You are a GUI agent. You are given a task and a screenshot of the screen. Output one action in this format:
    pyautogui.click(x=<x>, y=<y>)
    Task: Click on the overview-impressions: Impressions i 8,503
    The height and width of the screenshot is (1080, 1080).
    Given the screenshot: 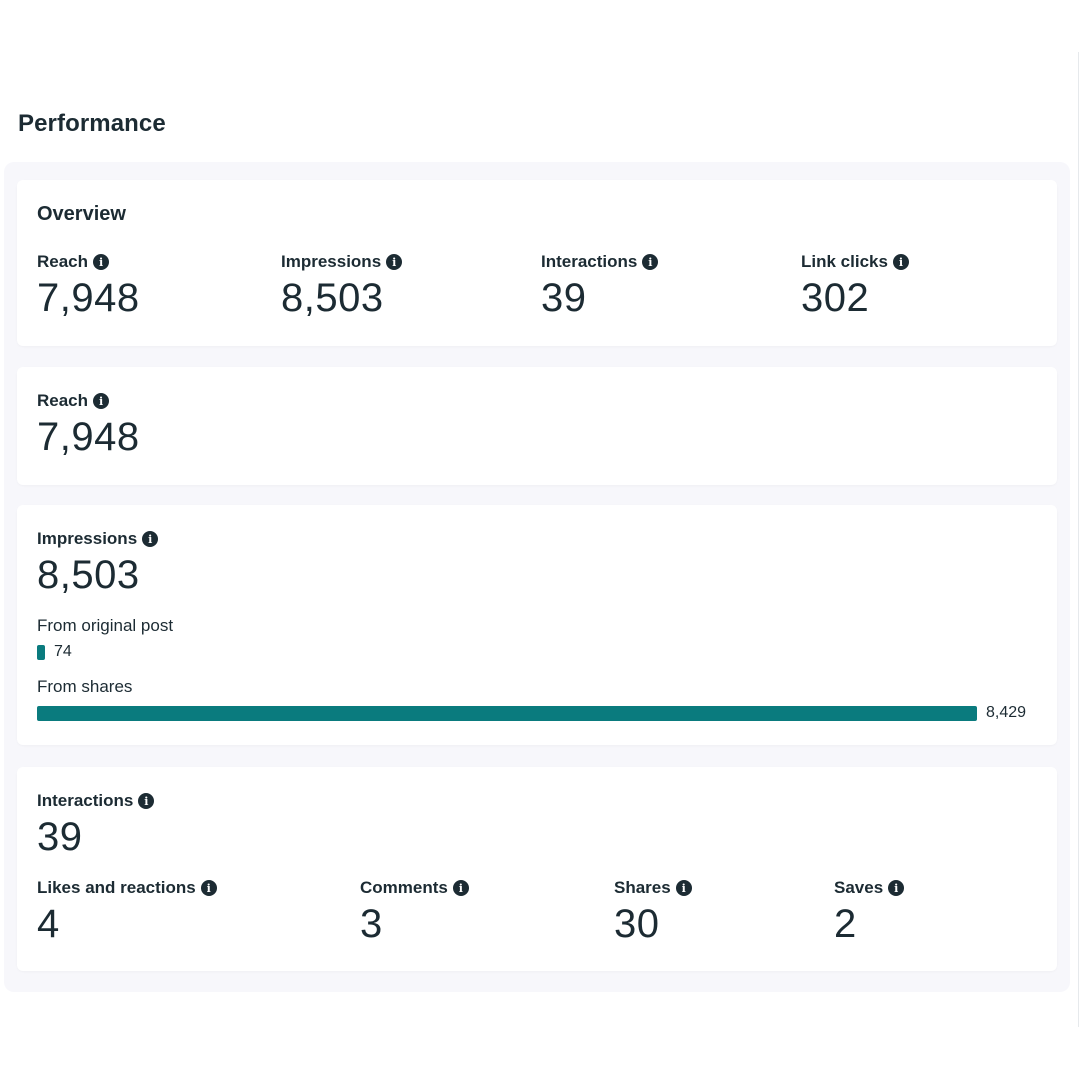 What is the action you would take?
    pyautogui.click(x=342, y=286)
    